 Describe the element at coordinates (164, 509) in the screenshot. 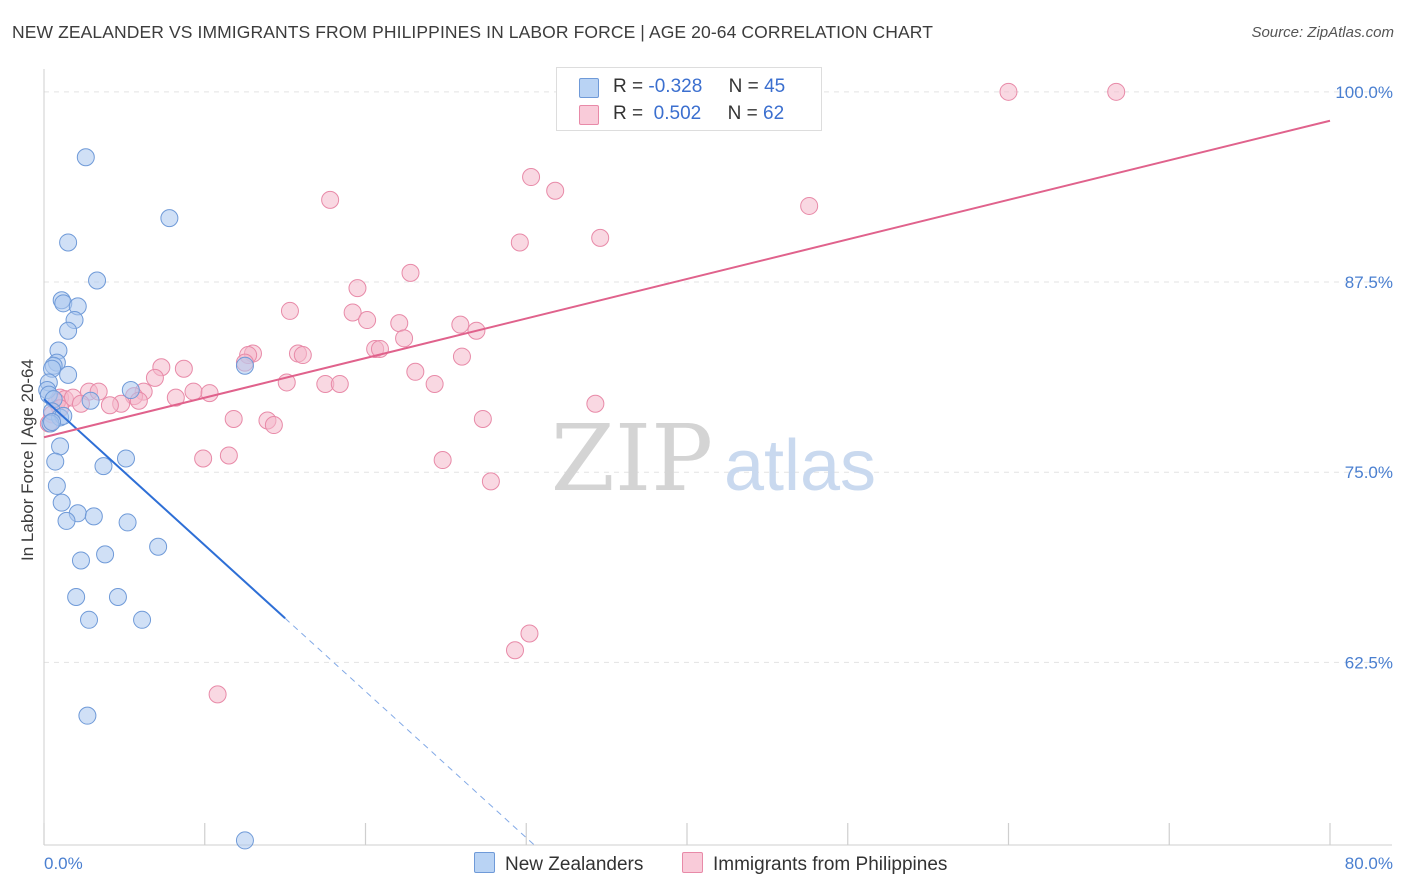

I see `trend-line-new-zealanders` at that location.